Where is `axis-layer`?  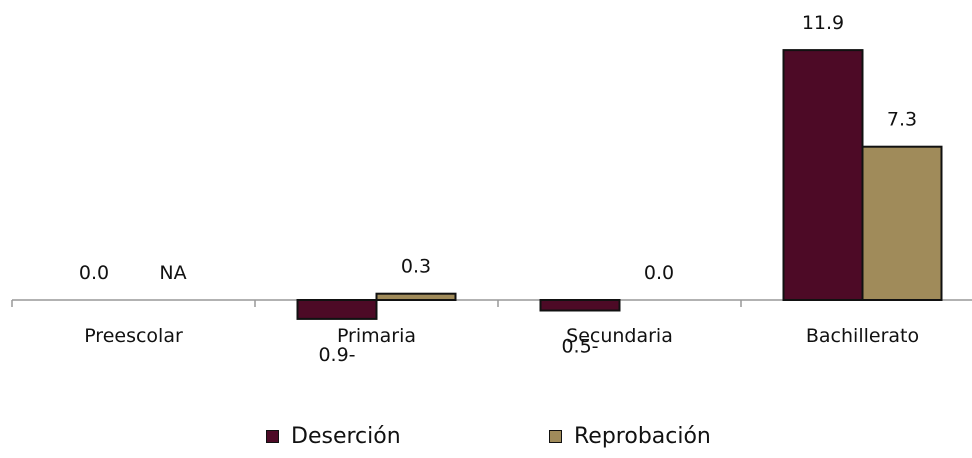
axis-layer is located at coordinates (491, 303).